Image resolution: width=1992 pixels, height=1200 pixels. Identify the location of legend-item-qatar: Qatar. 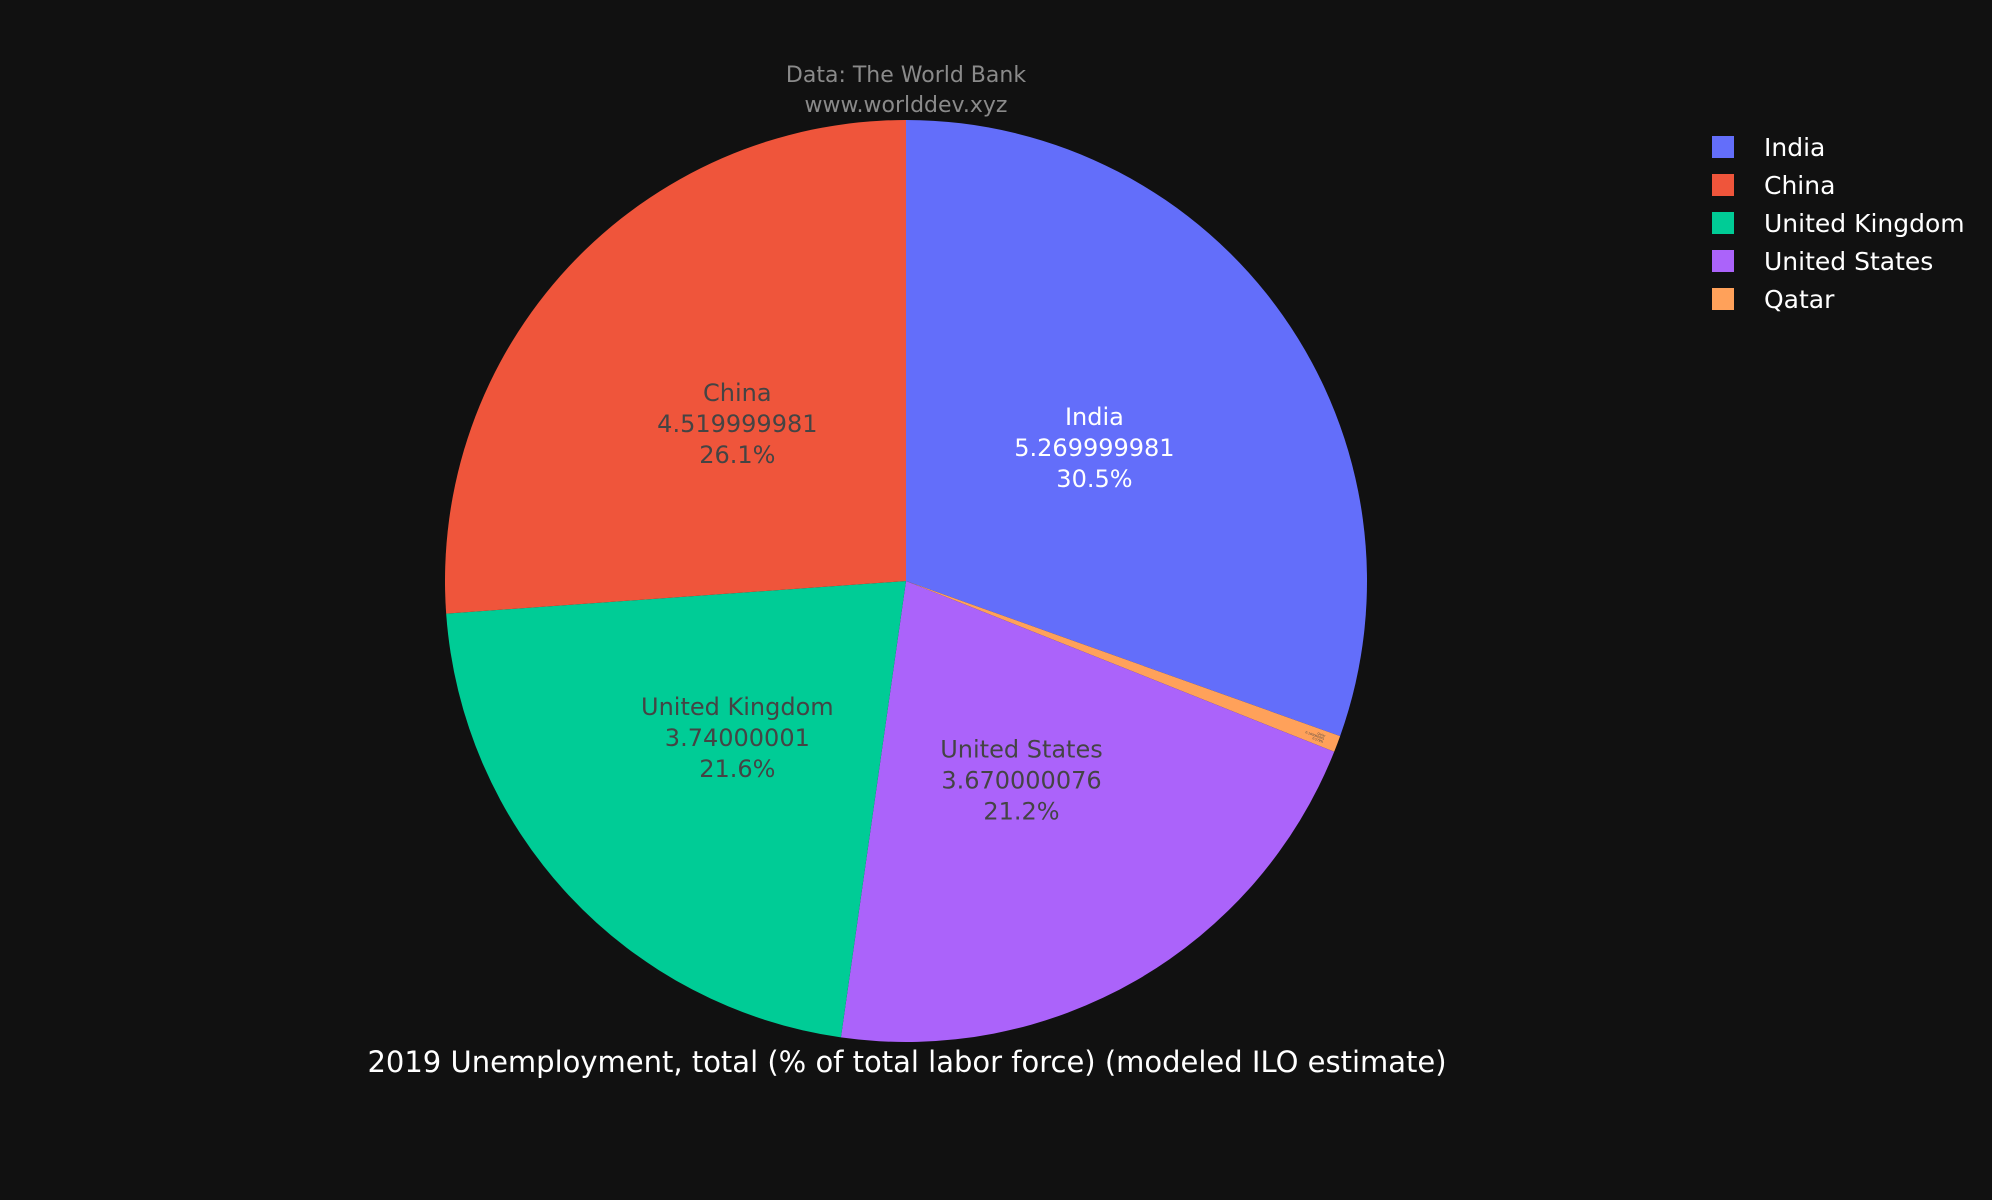
(1773, 299).